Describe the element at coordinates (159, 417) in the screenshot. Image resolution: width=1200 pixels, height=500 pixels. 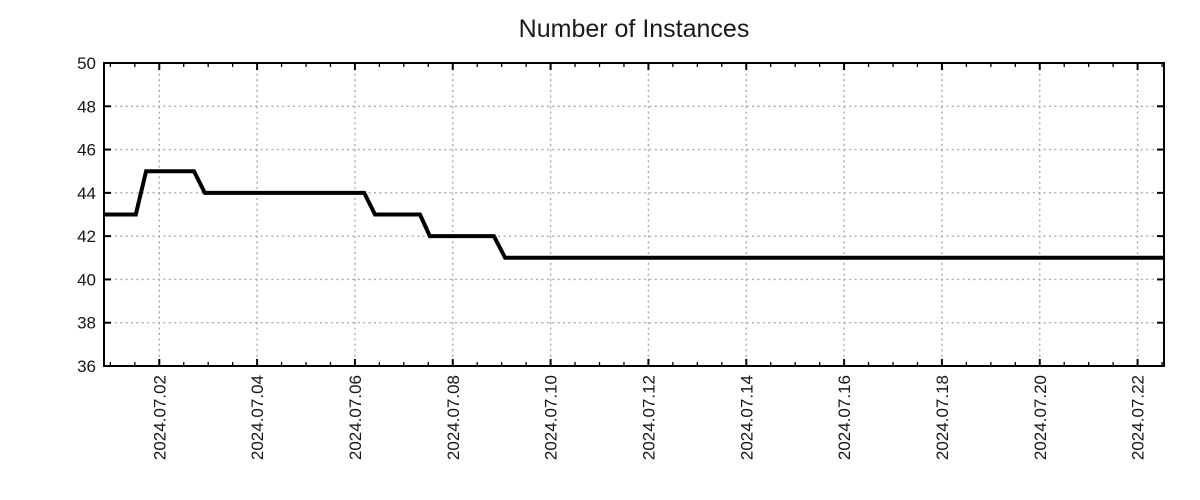
I see `x-tick-label: 2024.07.02` at that location.